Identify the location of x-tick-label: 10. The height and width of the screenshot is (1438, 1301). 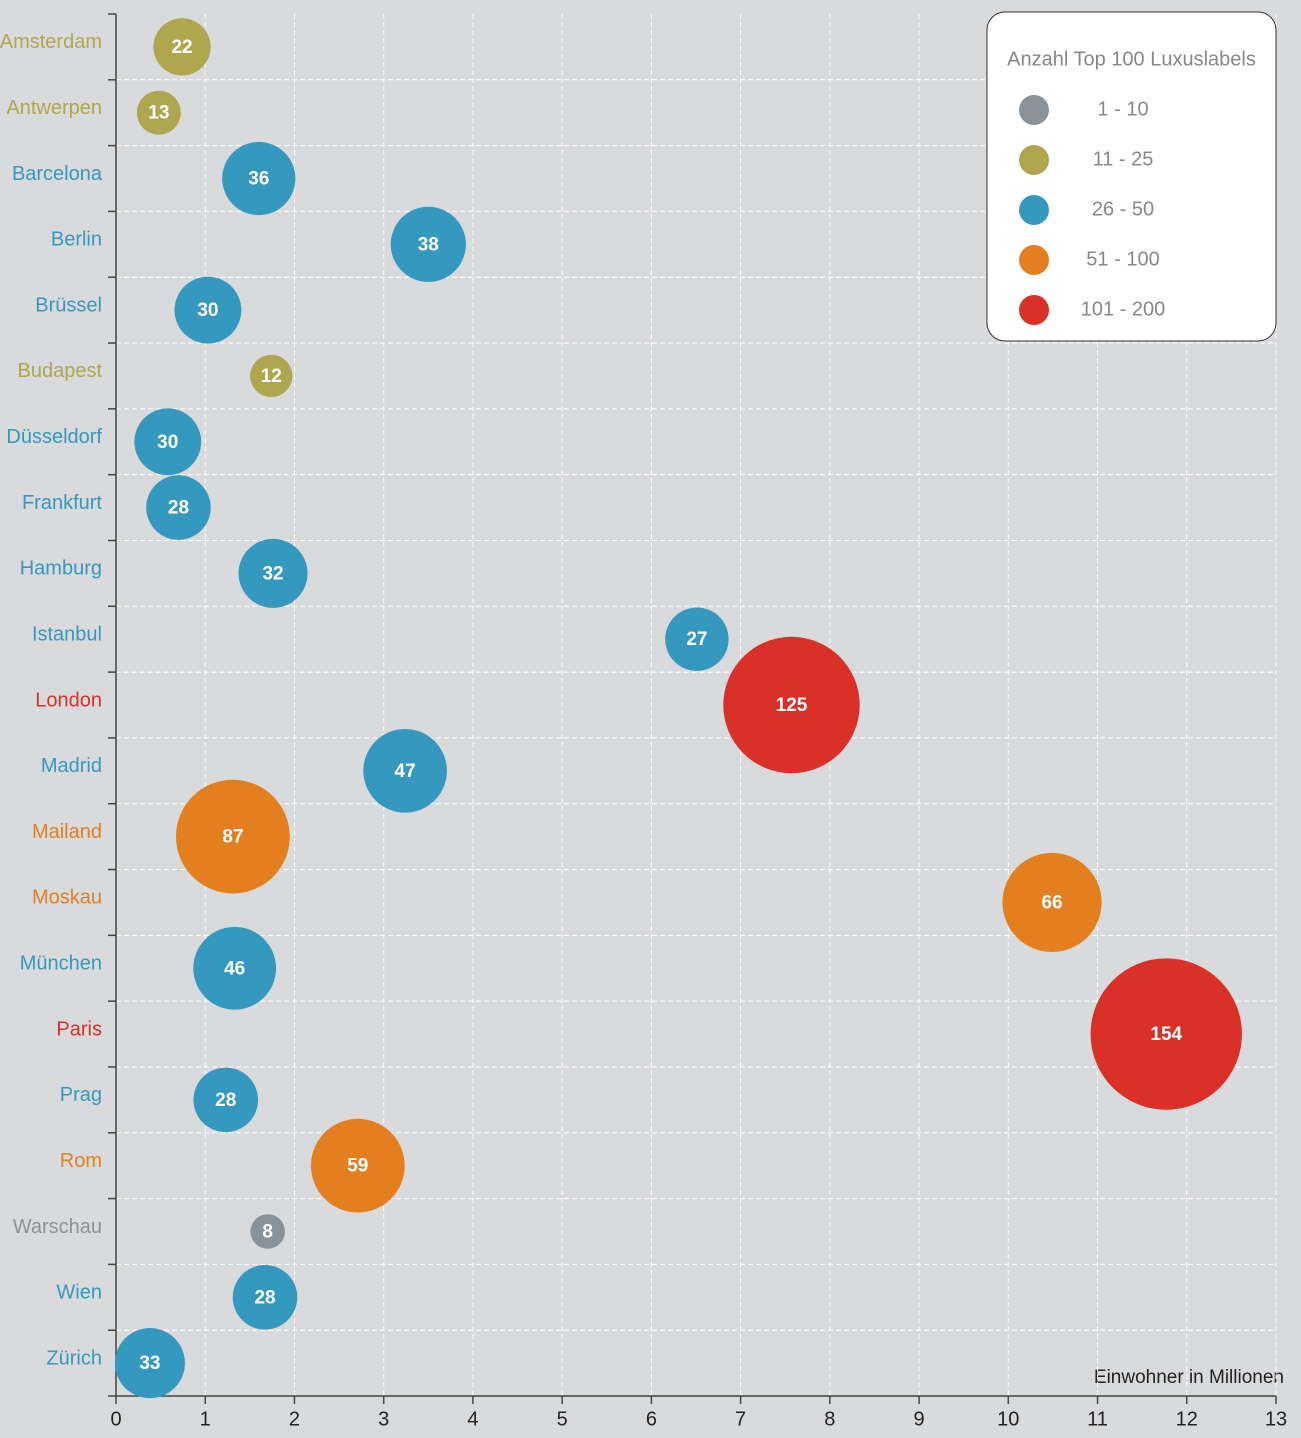
(1008, 1419).